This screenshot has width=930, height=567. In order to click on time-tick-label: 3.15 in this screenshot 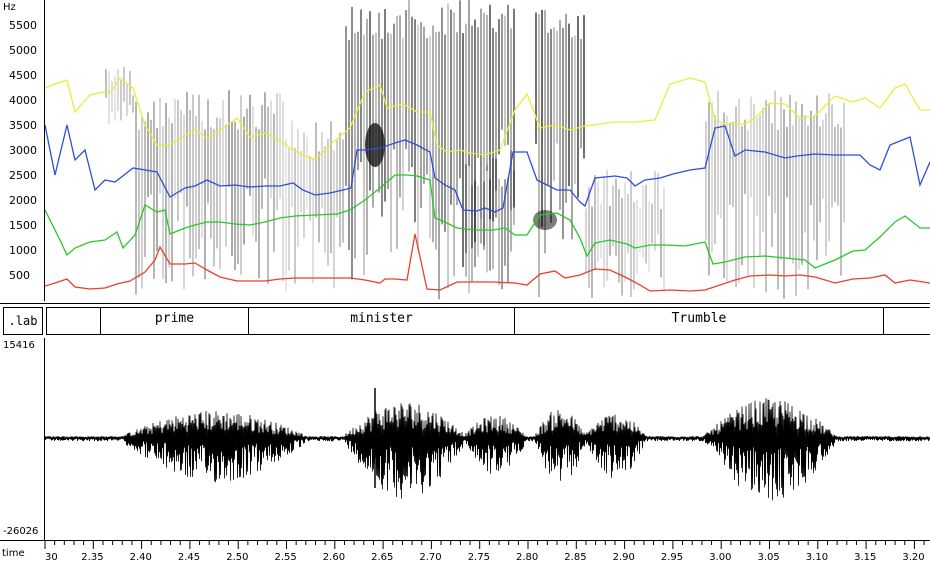, I will do `click(865, 557)`.